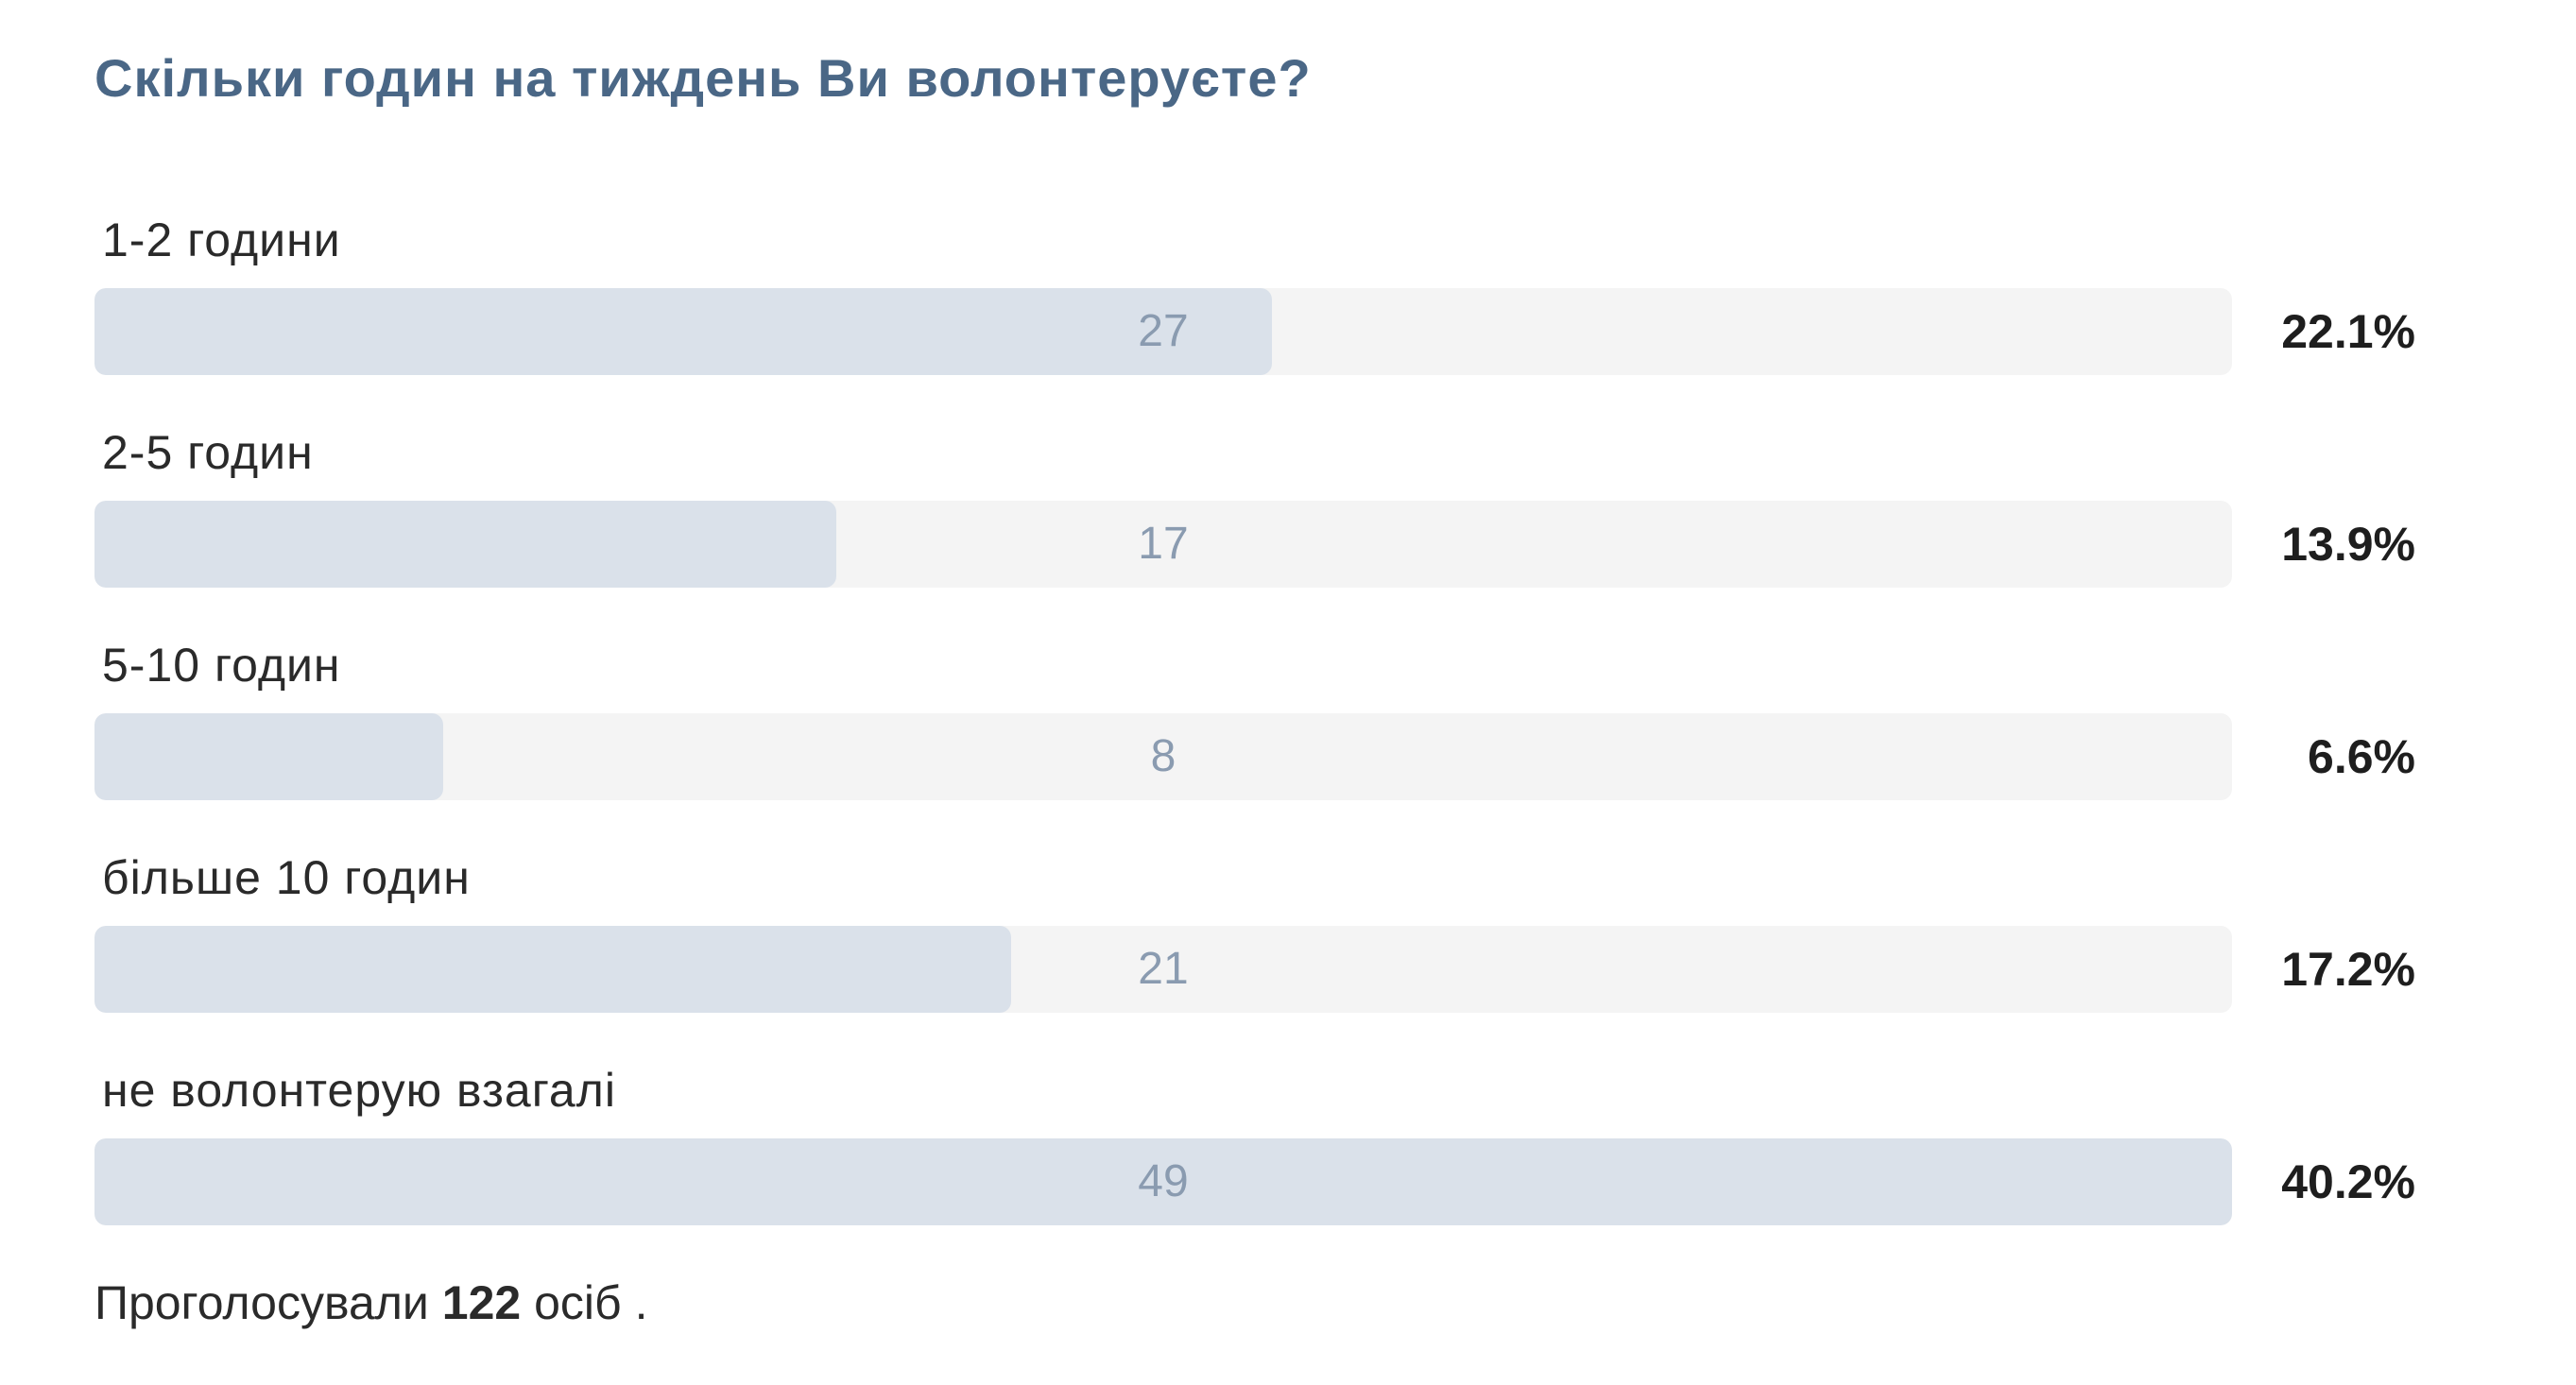 Image resolution: width=2576 pixels, height=1385 pixels. I want to click on poll-option-2: 2-5 годин 17 13.9%, so click(1288, 515).